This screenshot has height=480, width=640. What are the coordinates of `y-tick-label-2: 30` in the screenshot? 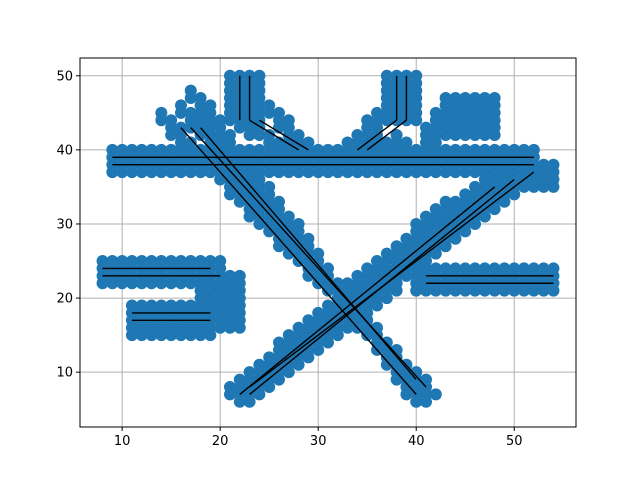 It's located at (64, 224).